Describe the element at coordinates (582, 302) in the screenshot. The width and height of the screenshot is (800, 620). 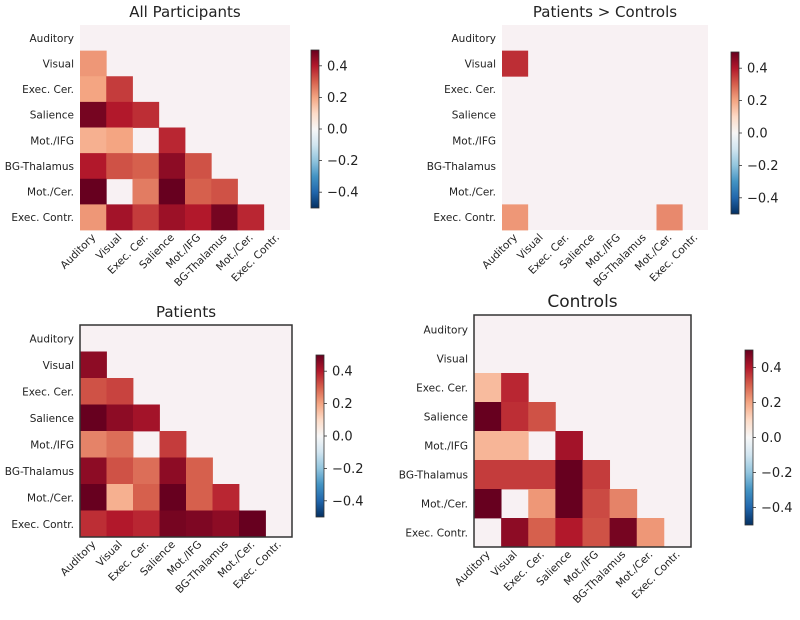
I see `panel-title: Controls` at that location.